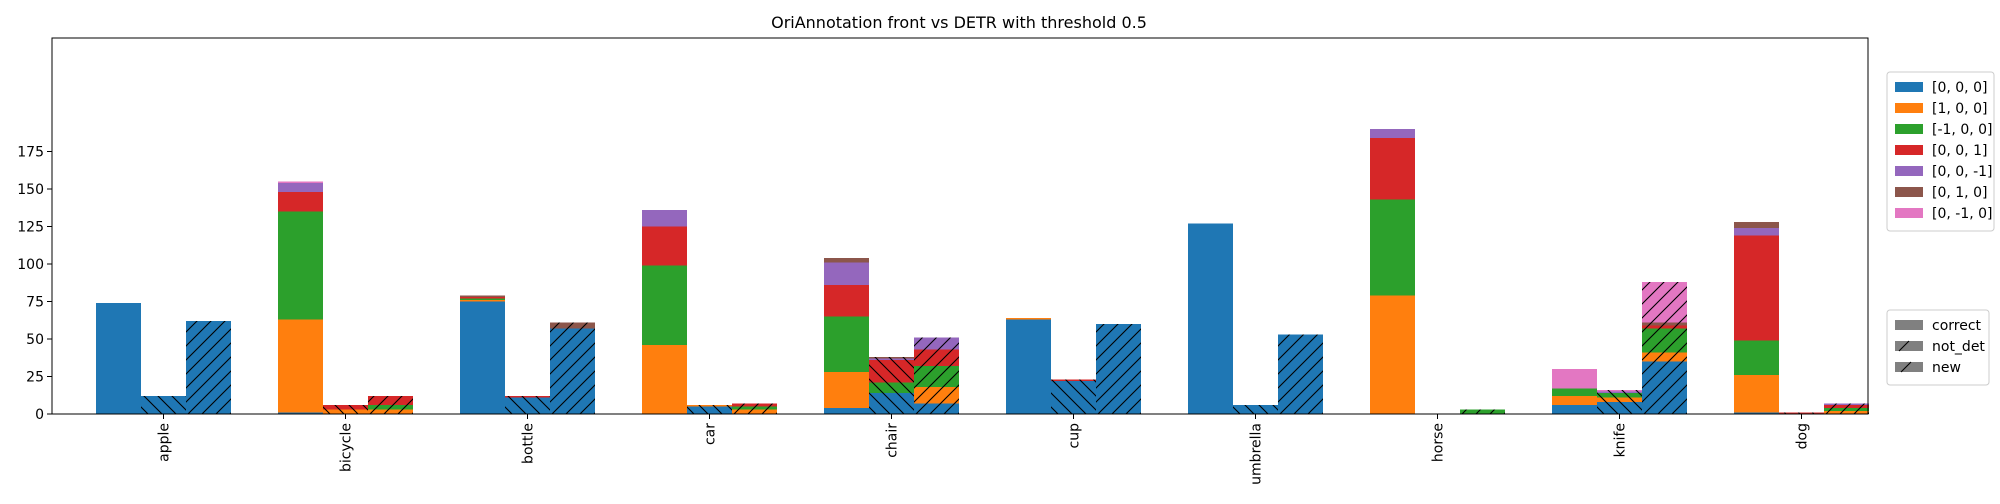 The image size is (2000, 504). What do you see at coordinates (1803, 436) in the screenshot?
I see `x-tick-label-dog: dog` at bounding box center [1803, 436].